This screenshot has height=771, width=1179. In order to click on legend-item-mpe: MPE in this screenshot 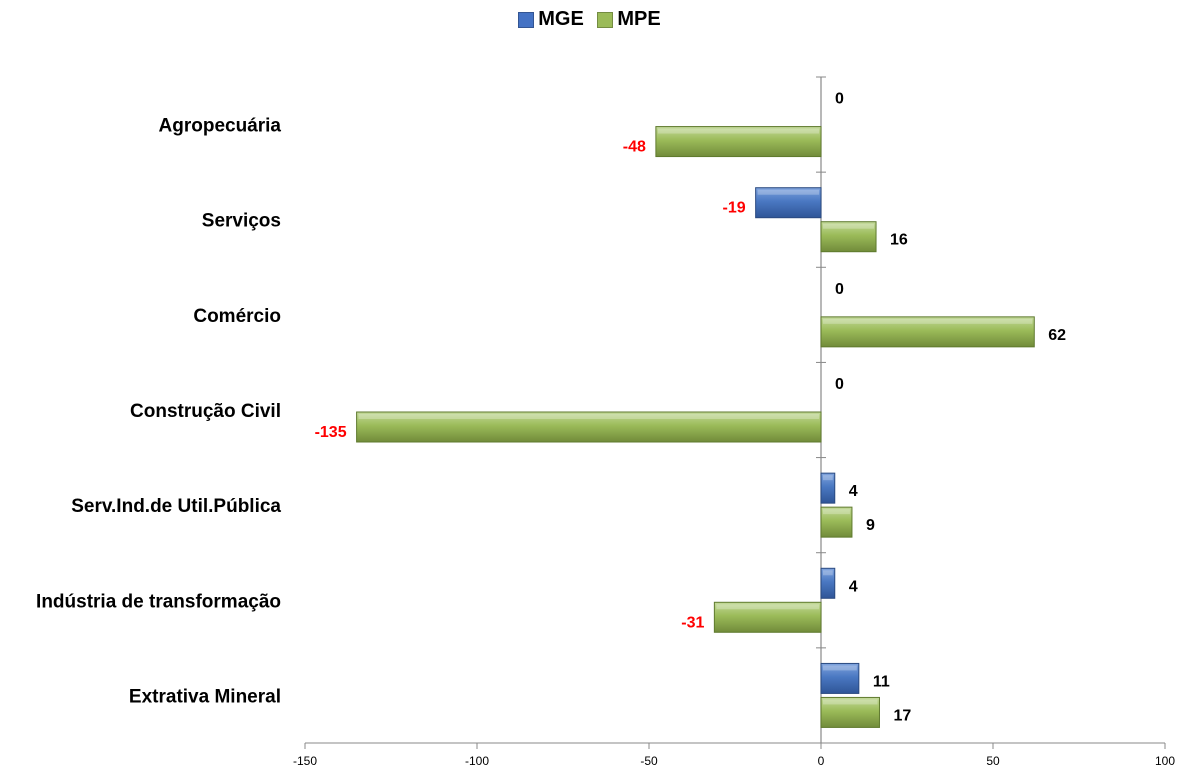, I will do `click(629, 19)`.